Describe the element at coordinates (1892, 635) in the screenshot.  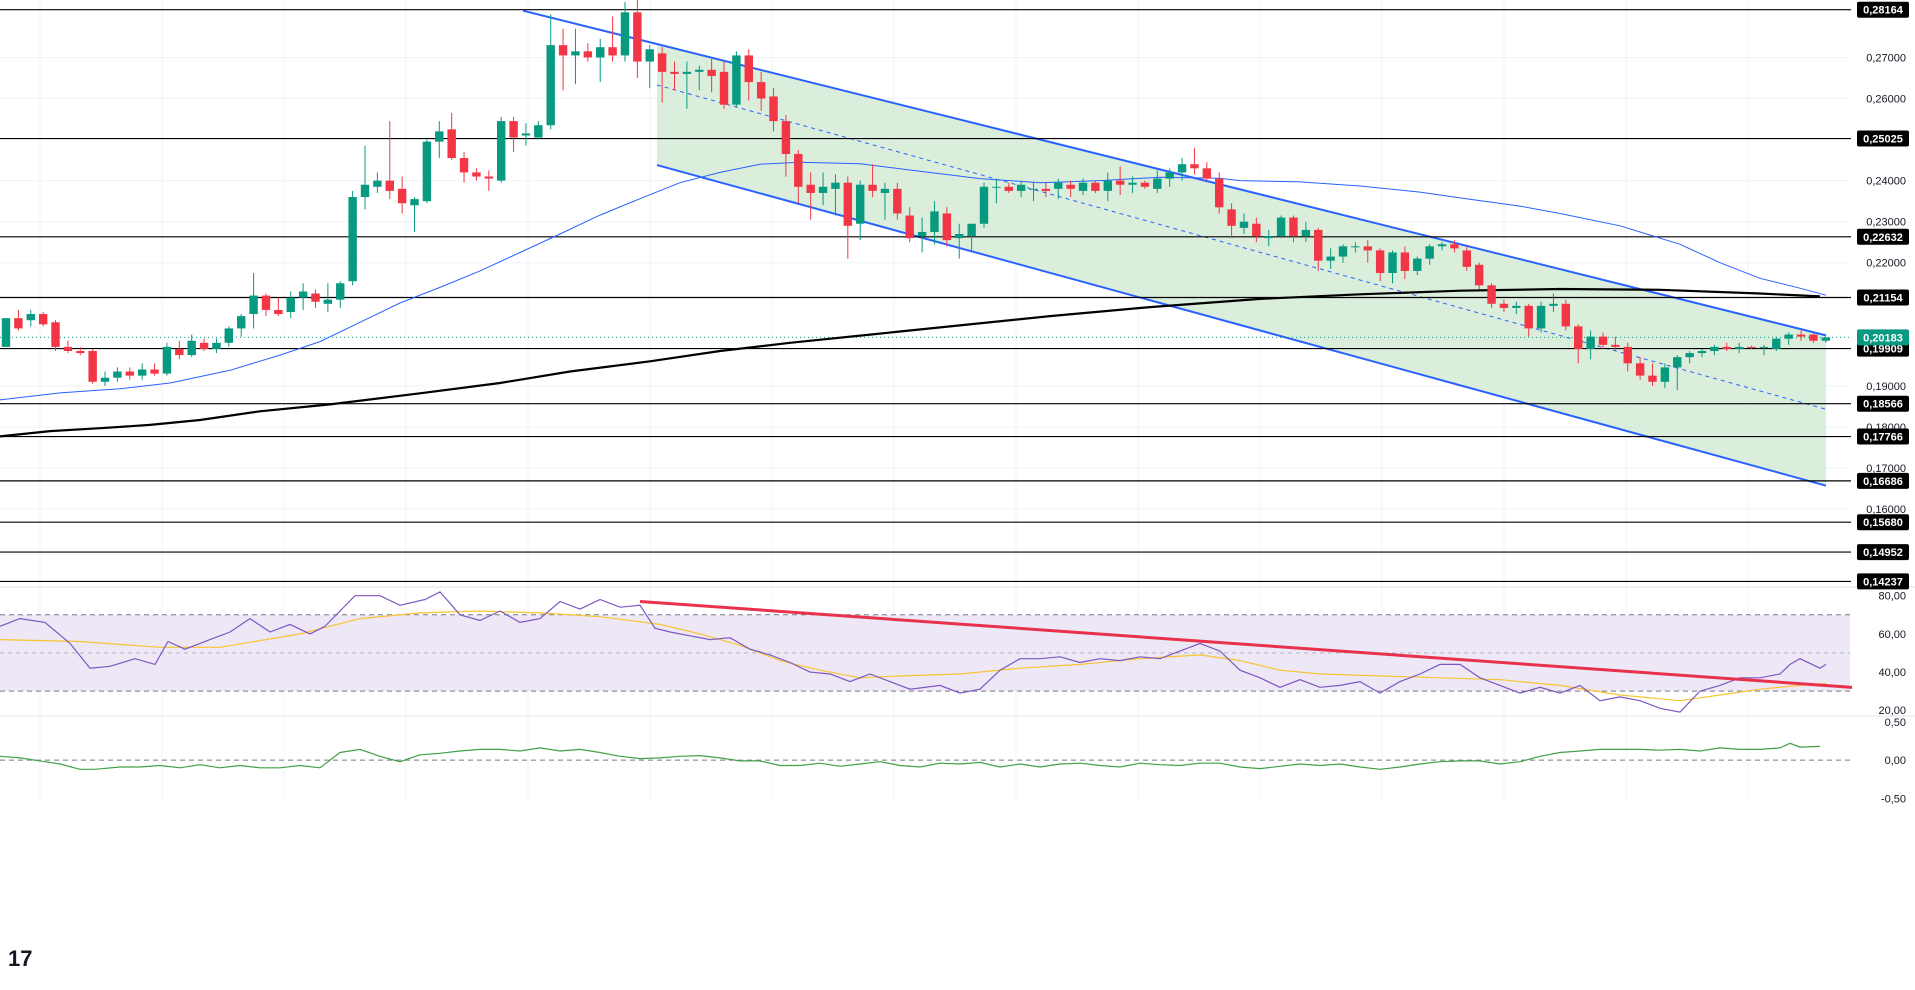
I see `rsi-tick-label: 60,00` at that location.